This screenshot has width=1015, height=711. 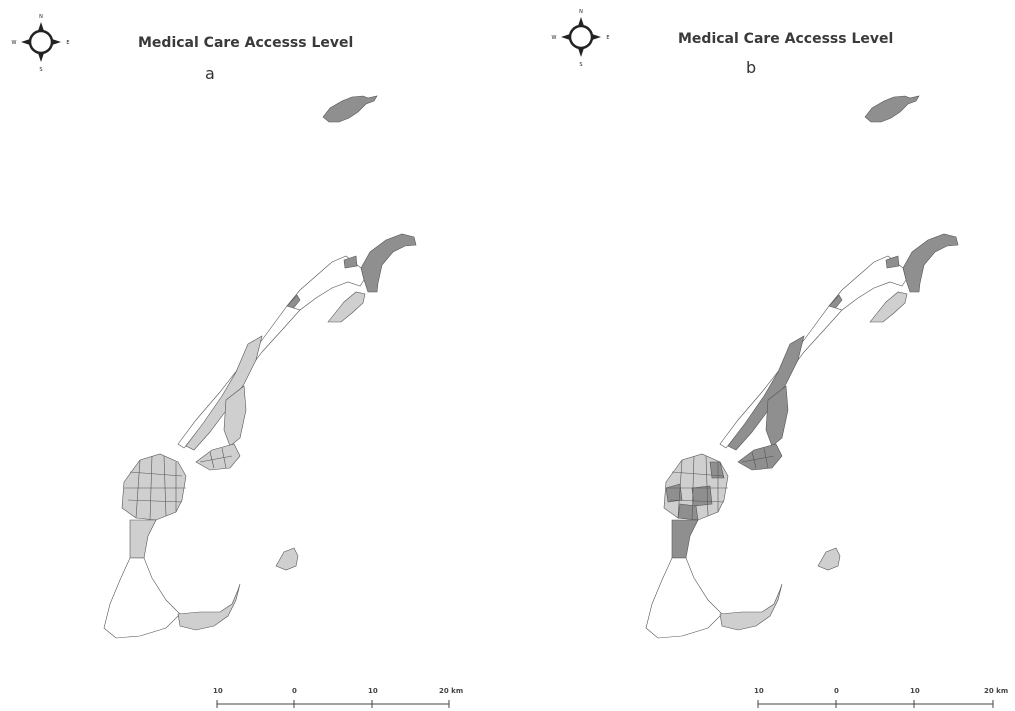 What do you see at coordinates (751, 67) in the screenshot?
I see `panel-label: b` at bounding box center [751, 67].